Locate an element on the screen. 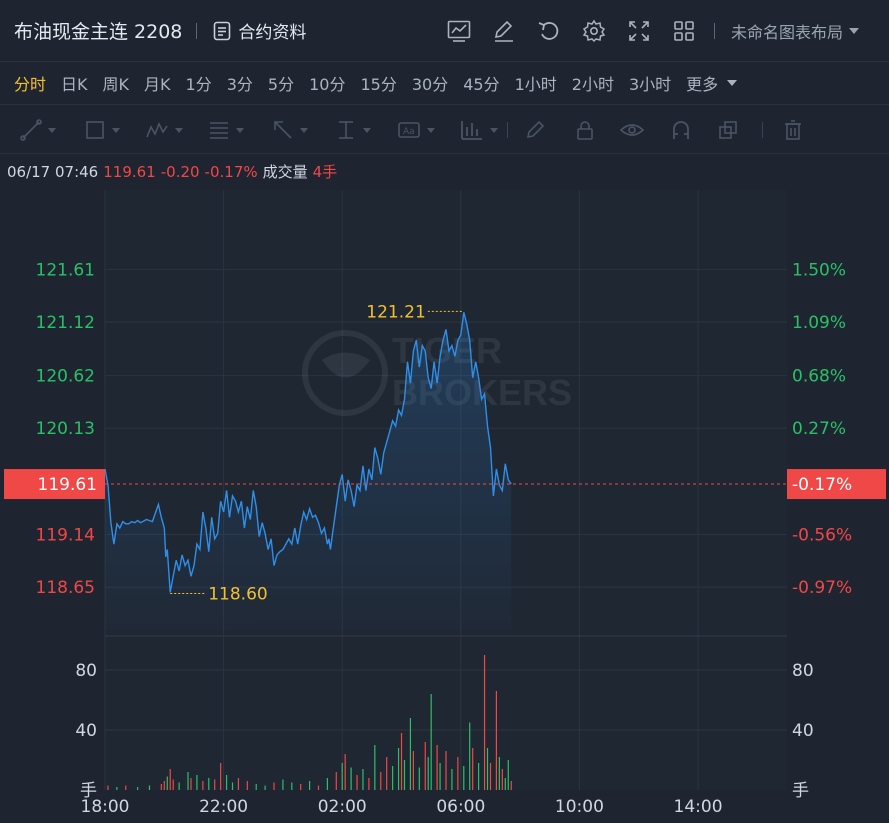 Image resolution: width=889 pixels, height=823 pixels. chart-type-icon is located at coordinates (458, 31).